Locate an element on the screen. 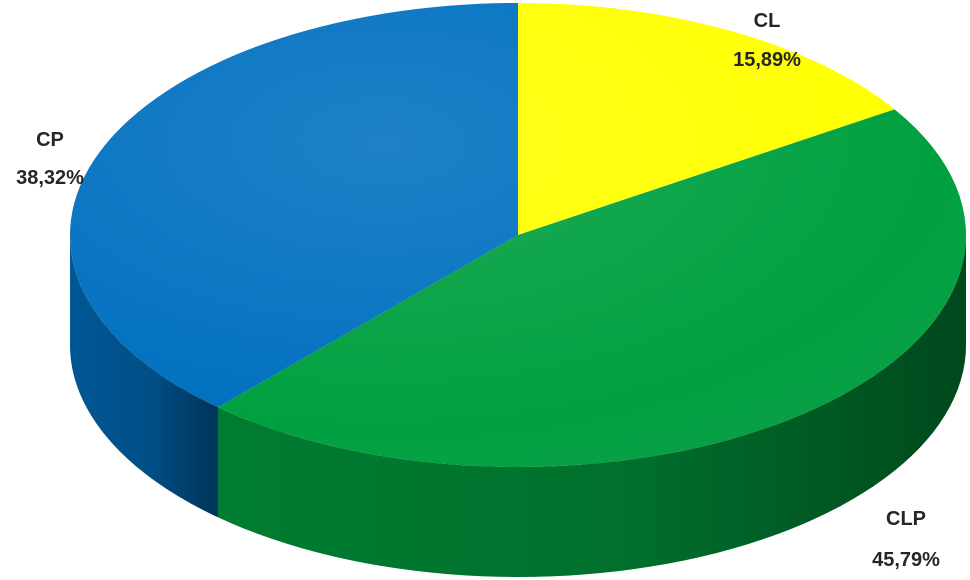 Image resolution: width=970 pixels, height=580 pixels. slice-label-clp-name: CLP is located at coordinates (906, 519).